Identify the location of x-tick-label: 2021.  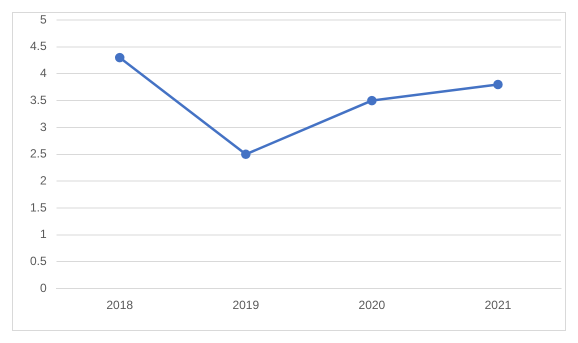
(498, 305).